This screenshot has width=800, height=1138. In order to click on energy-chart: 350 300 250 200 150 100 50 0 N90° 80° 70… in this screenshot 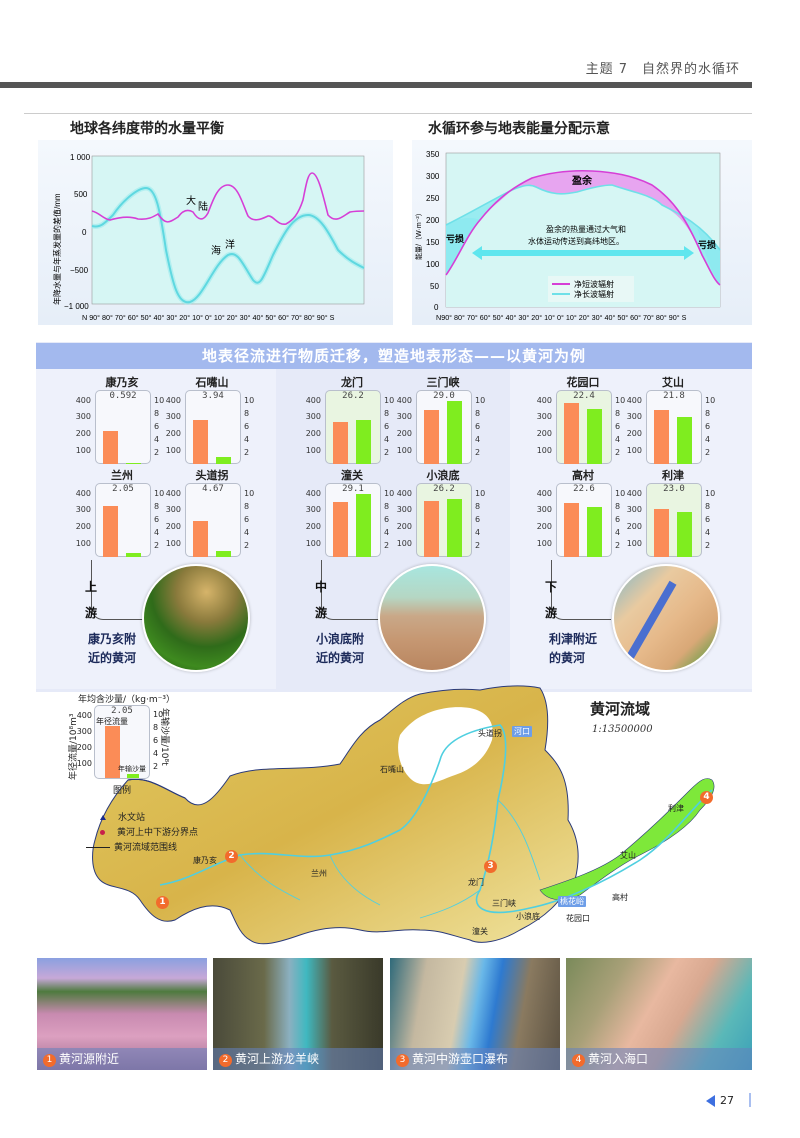, I will do `click(567, 236)`.